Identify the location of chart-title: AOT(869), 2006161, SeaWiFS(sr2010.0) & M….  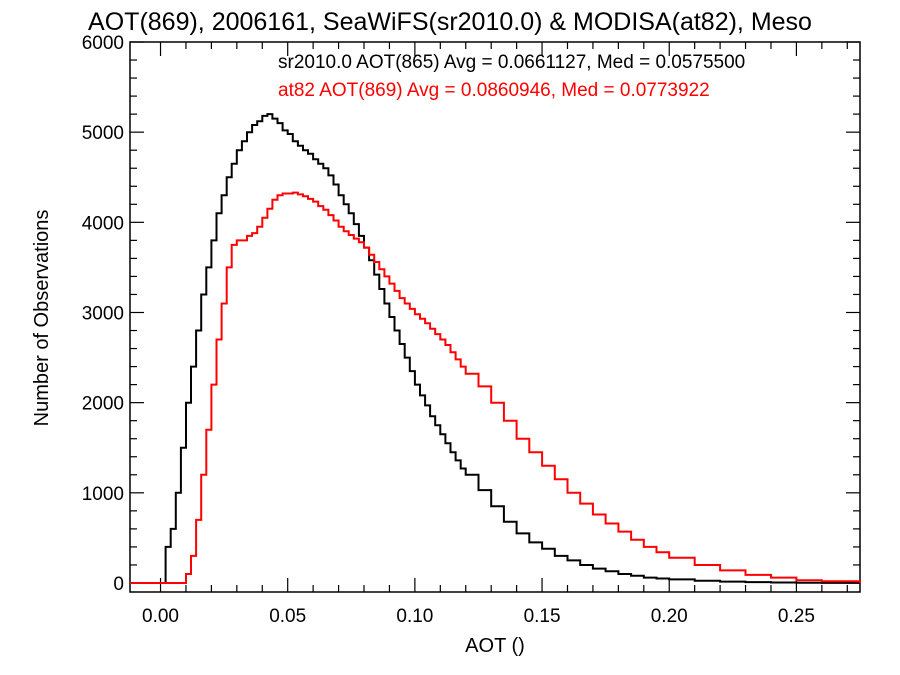
(450, 22).